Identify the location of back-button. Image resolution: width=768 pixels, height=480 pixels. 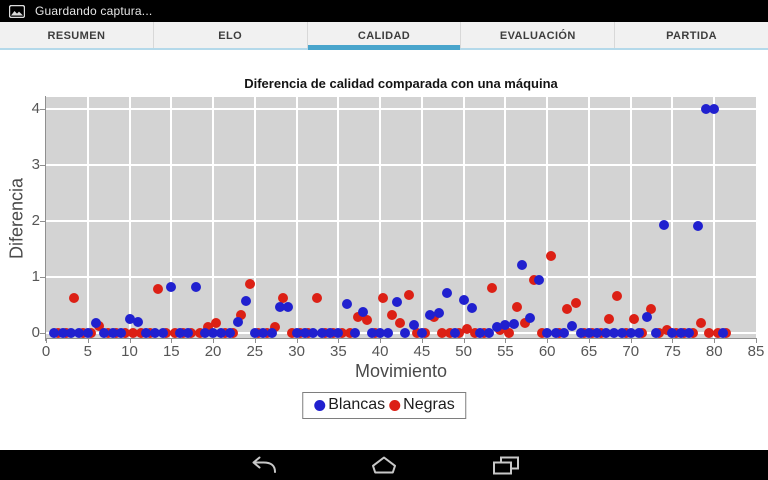
(262, 465).